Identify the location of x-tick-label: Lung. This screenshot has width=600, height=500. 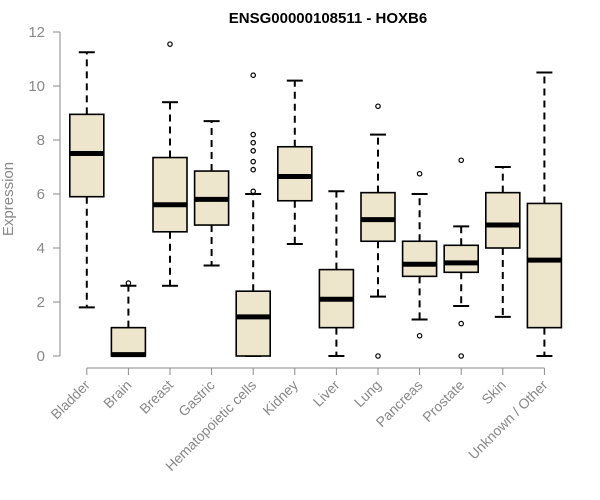
(367, 393).